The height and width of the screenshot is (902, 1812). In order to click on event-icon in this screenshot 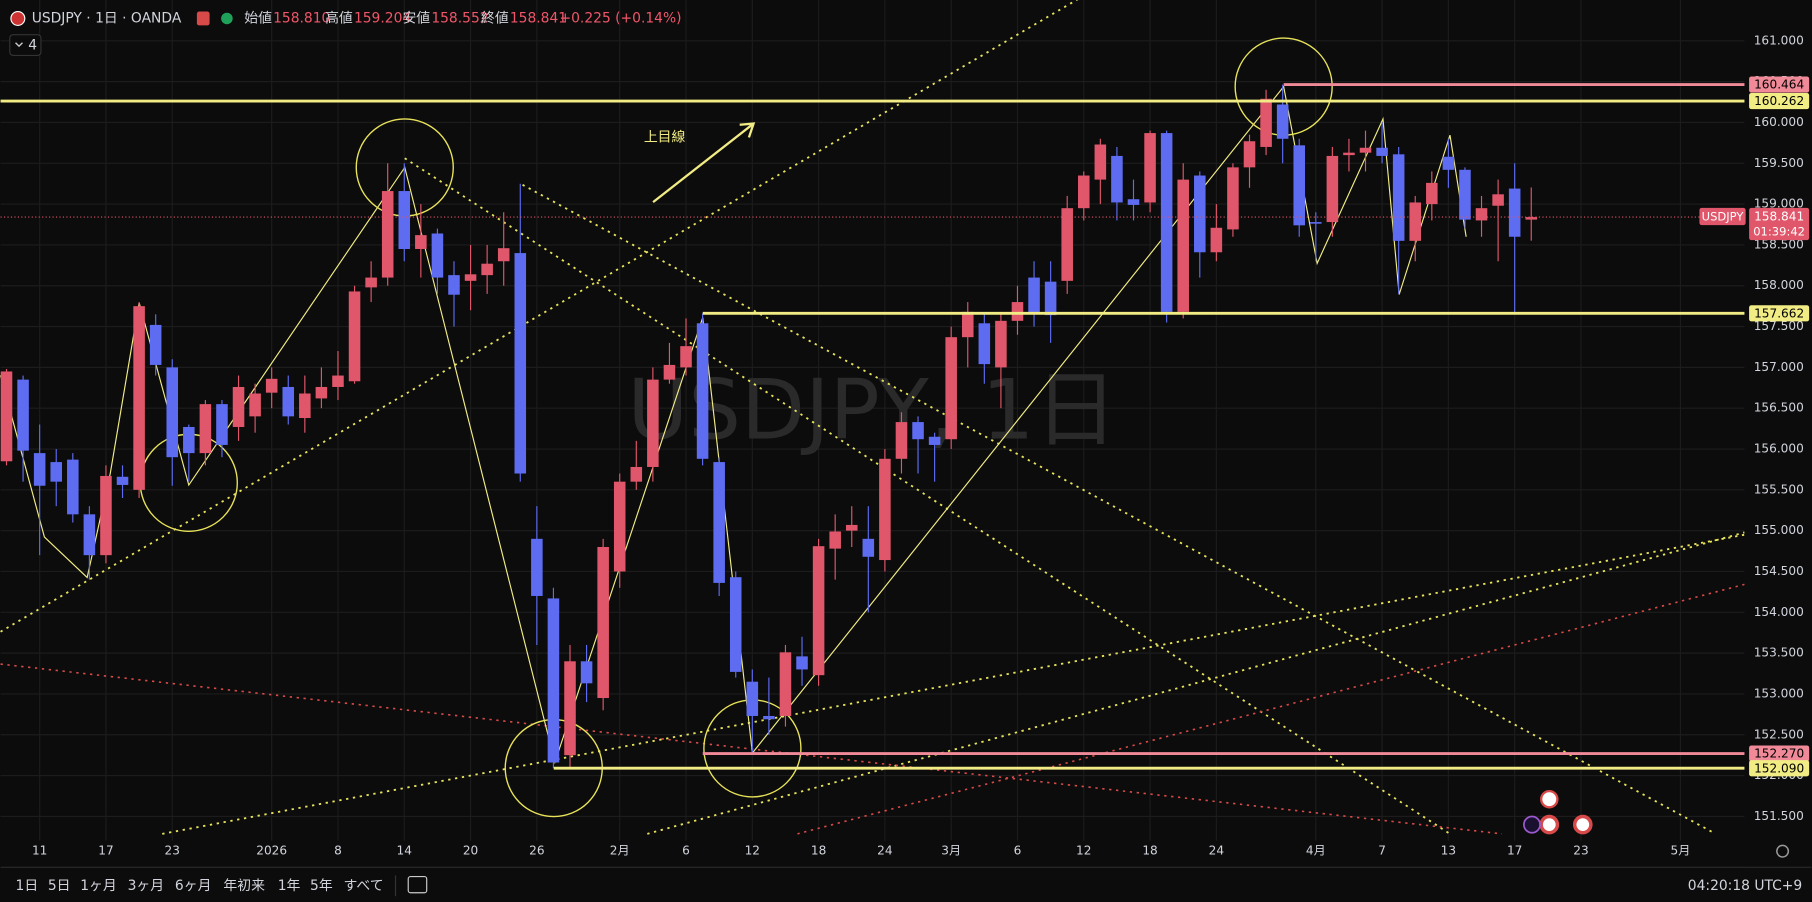, I will do `click(1582, 824)`.